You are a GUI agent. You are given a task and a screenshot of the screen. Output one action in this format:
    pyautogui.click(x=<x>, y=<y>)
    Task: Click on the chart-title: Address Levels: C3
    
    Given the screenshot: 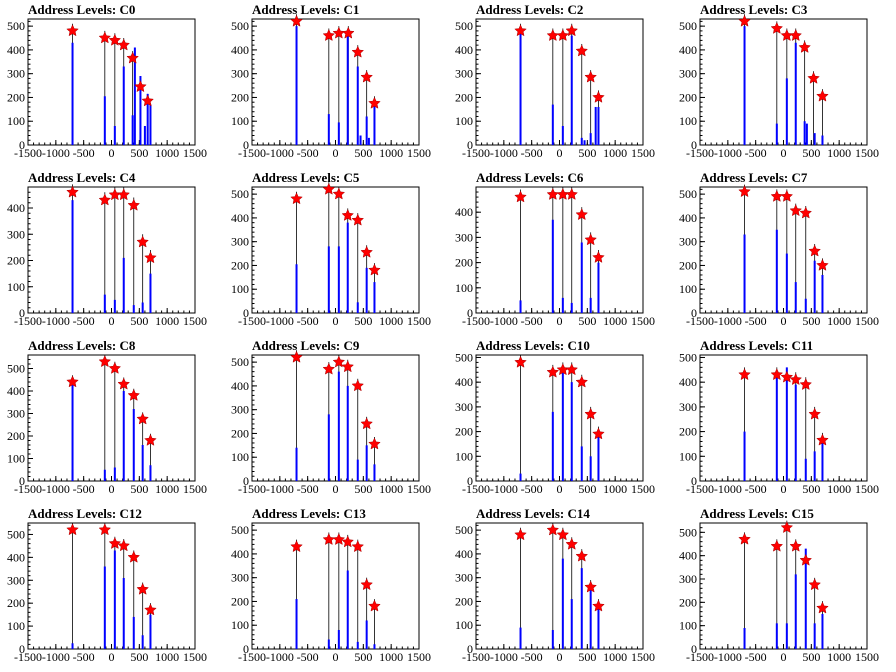 What is the action you would take?
    pyautogui.click(x=754, y=9)
    